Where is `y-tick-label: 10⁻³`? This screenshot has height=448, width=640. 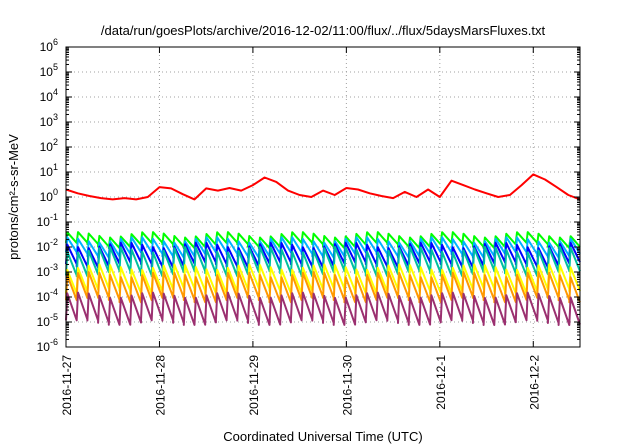 y-tick-label: 10⁻³ is located at coordinates (47, 270).